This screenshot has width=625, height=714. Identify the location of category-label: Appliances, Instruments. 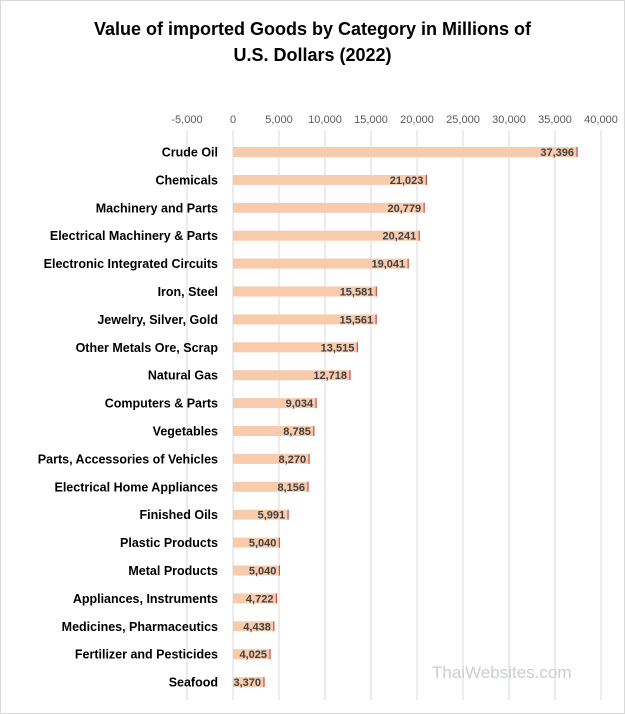
(145, 599).